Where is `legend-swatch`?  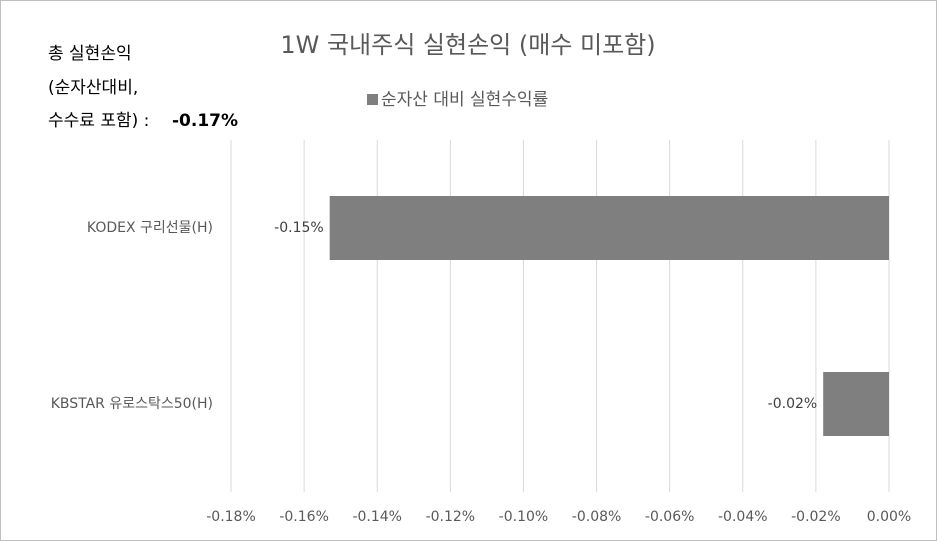
legend-swatch is located at coordinates (372, 99).